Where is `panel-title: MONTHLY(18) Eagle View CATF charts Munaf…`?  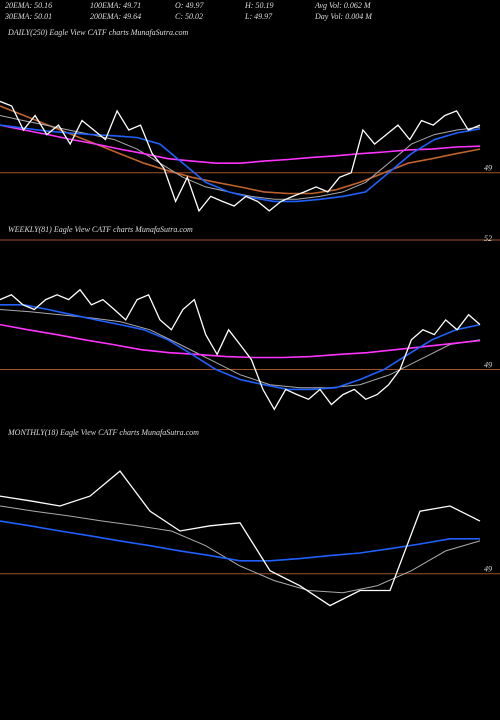 panel-title: MONTHLY(18) Eagle View CATF charts Munaf… is located at coordinates (103, 432).